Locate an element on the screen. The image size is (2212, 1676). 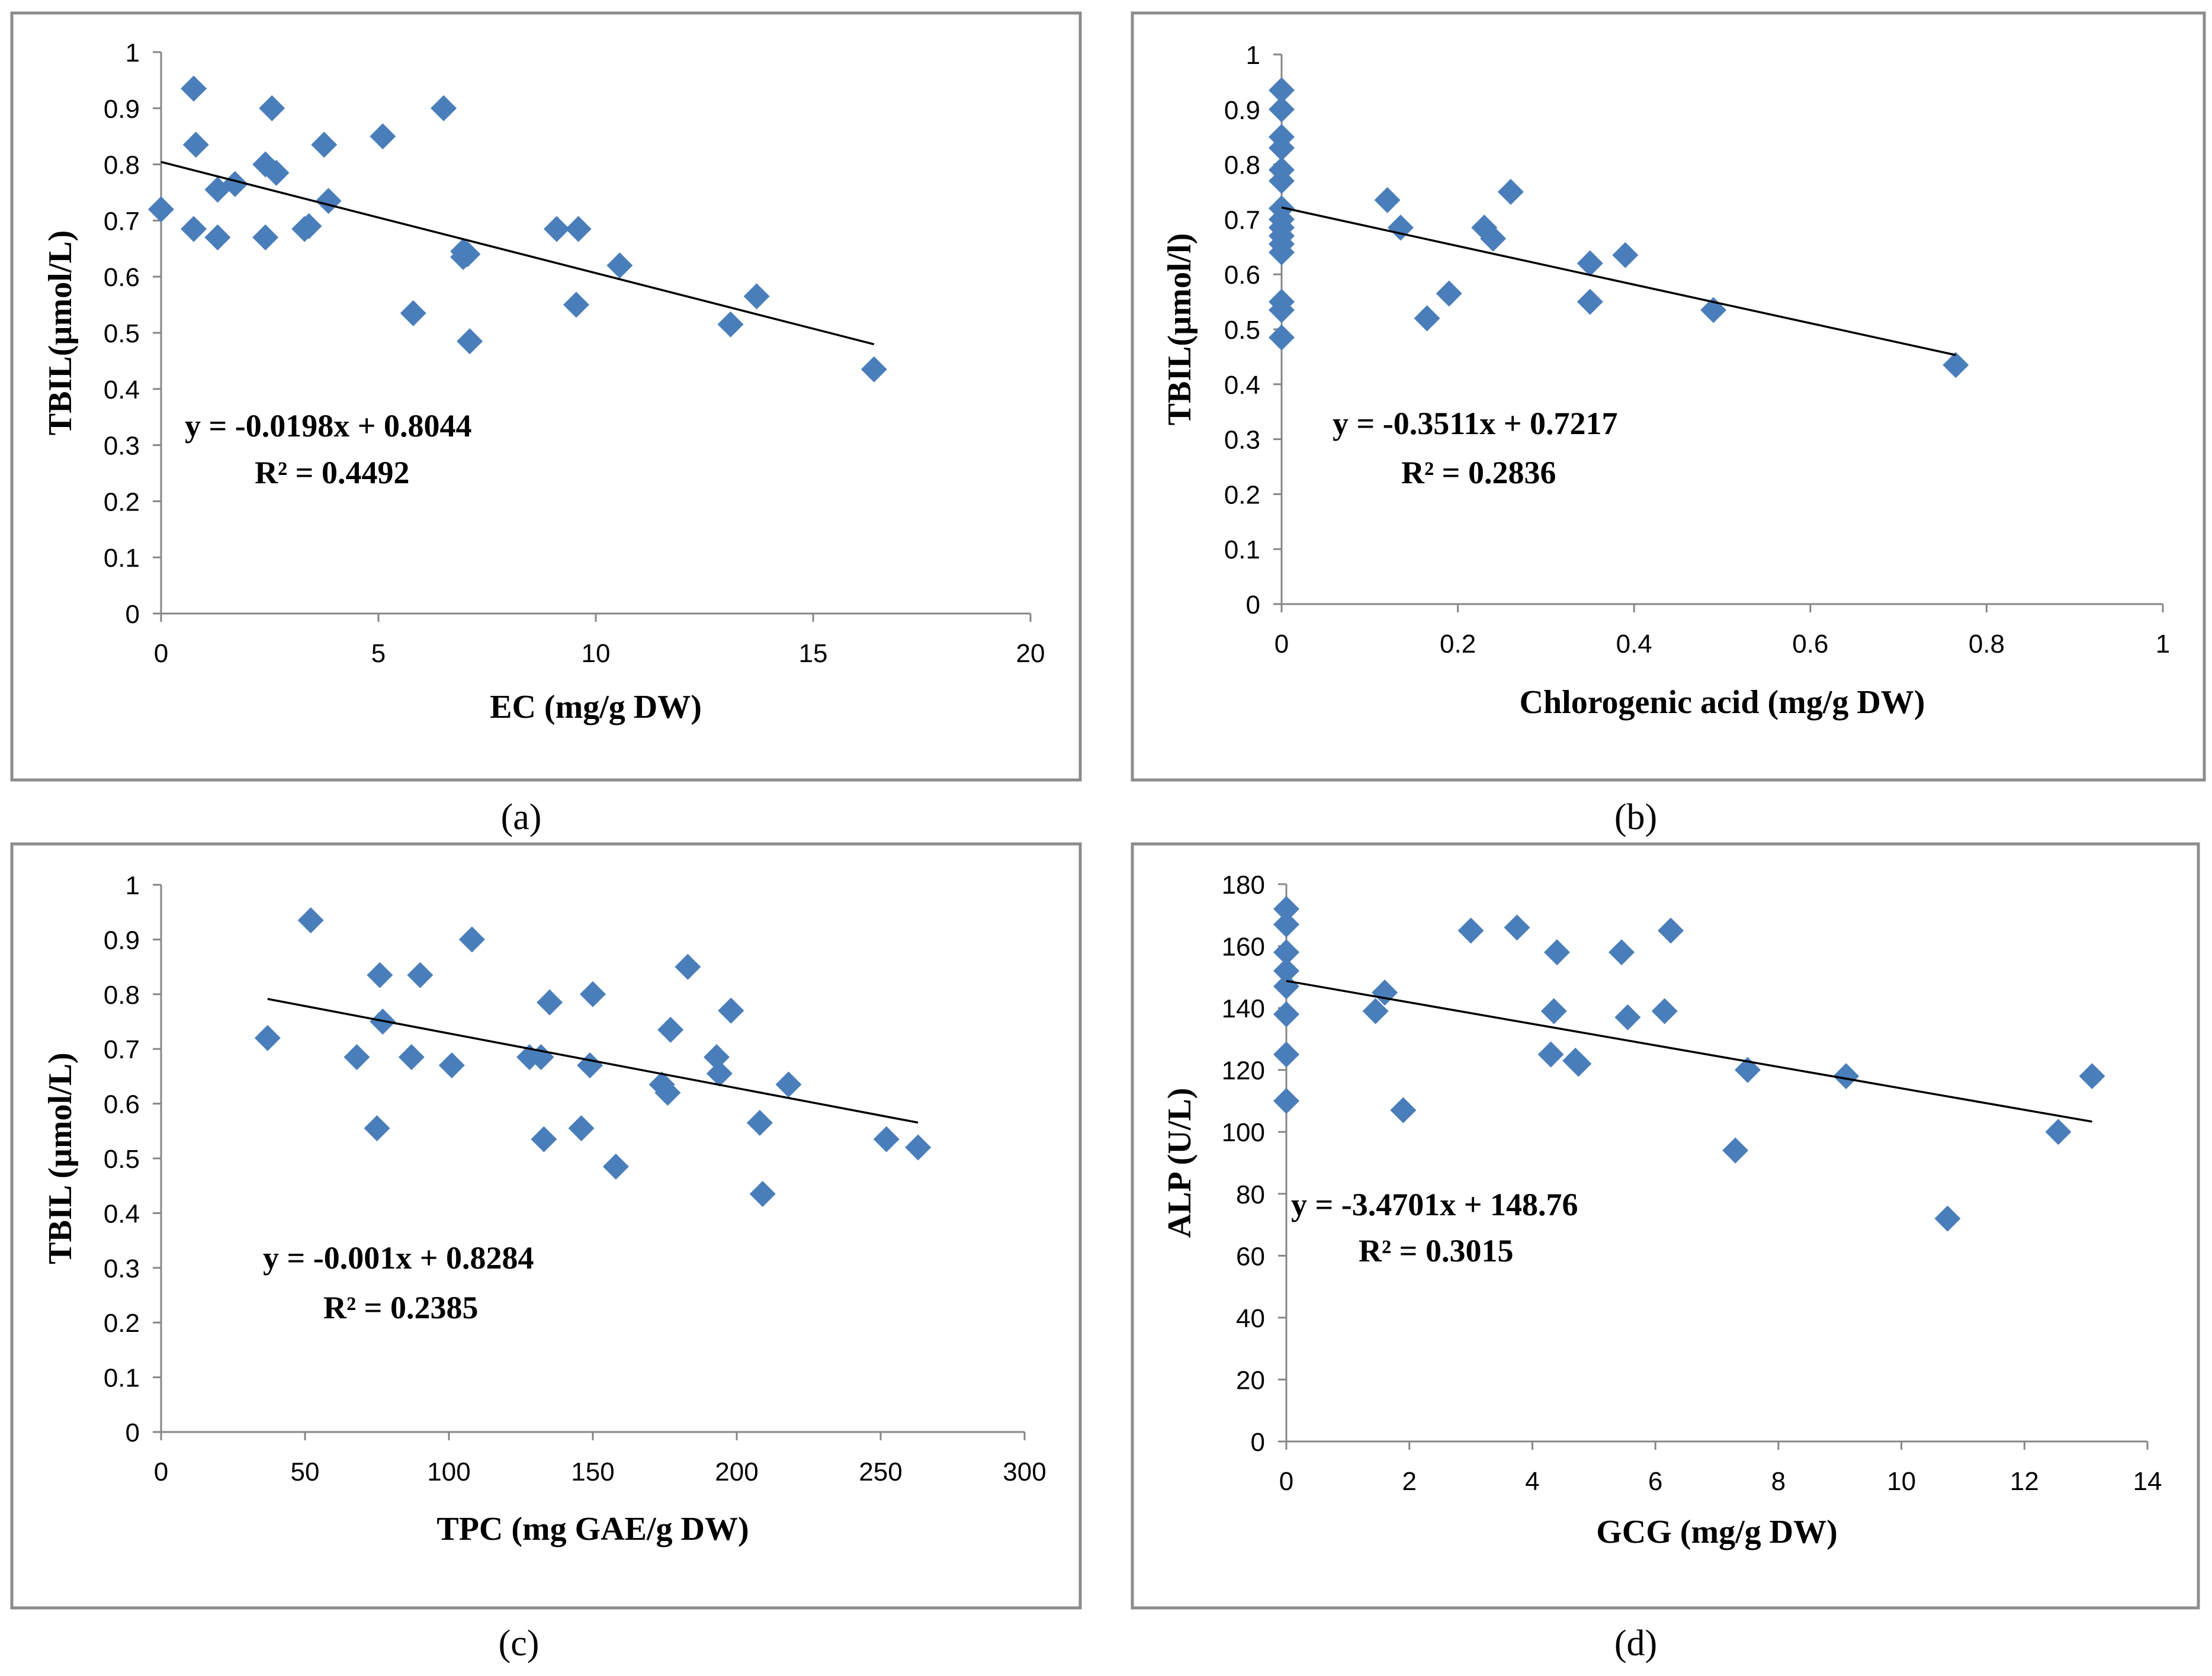
panel-caption: (c) is located at coordinates (519, 1643).